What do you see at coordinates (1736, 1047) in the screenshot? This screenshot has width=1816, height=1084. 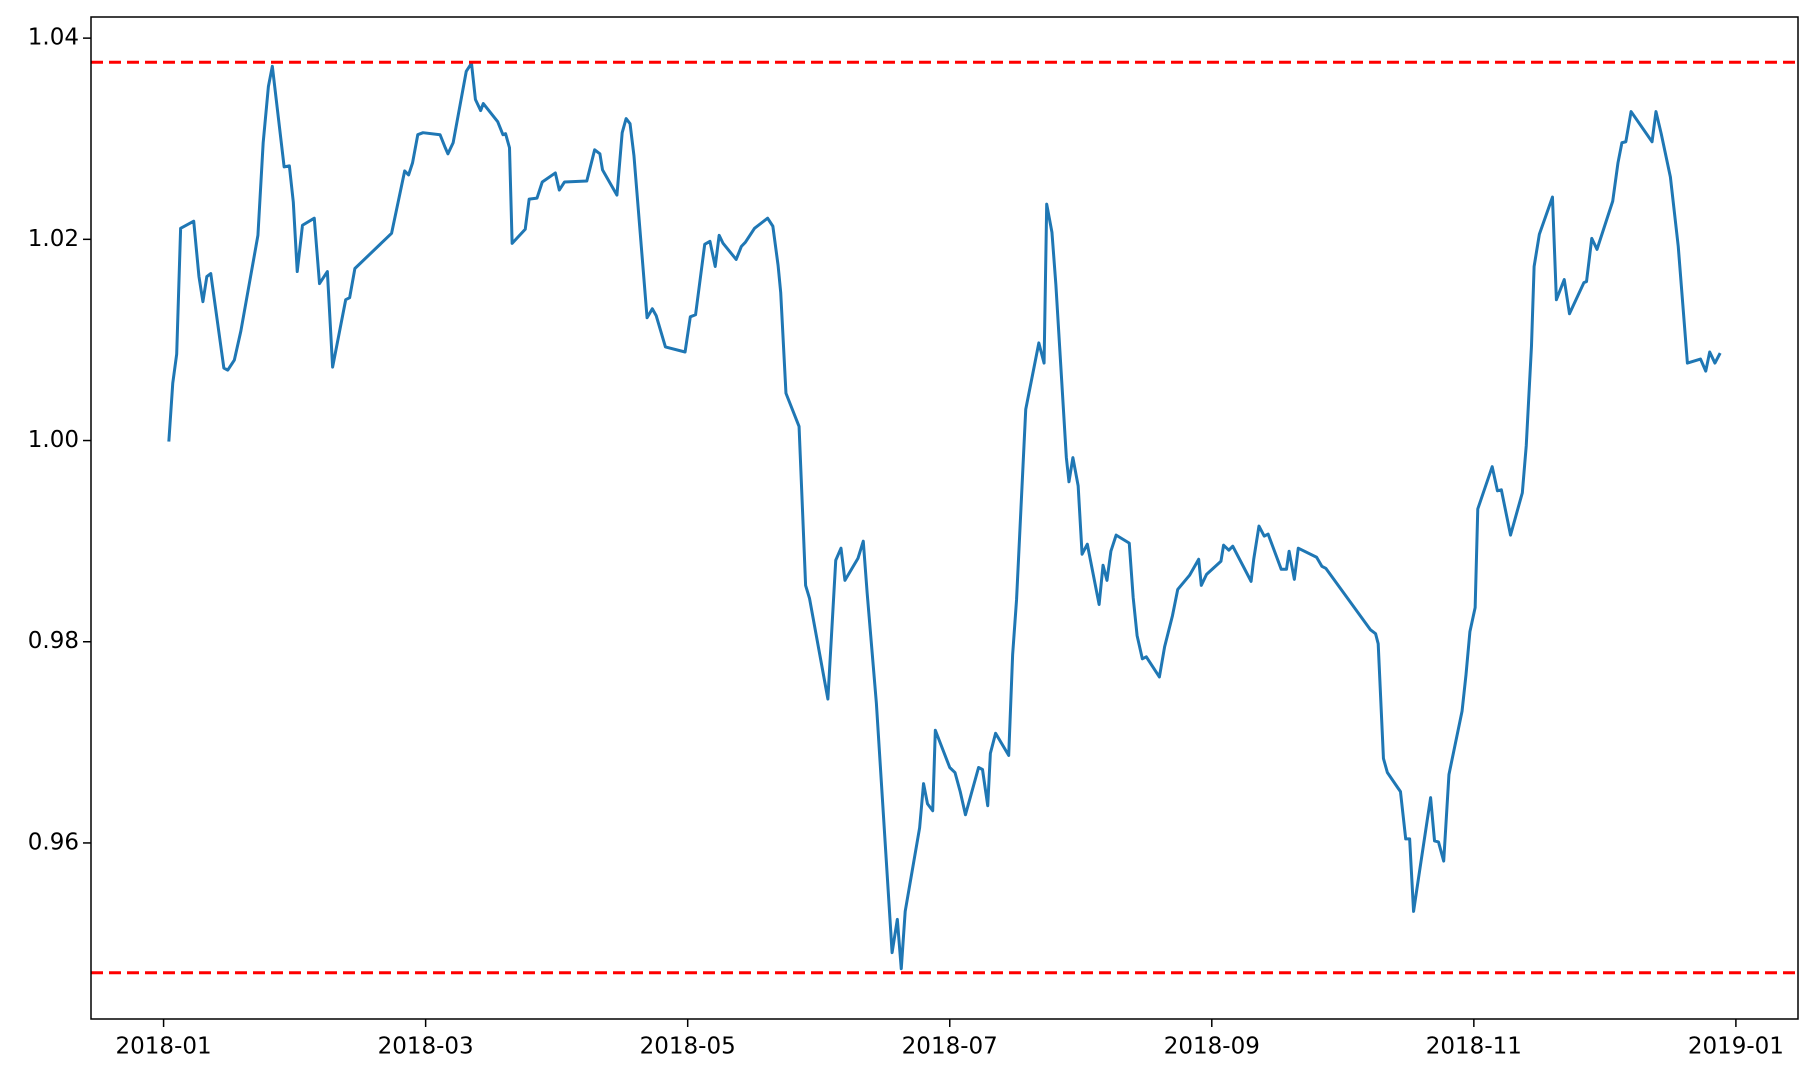 I see `x-tick-label: 2019-01` at bounding box center [1736, 1047].